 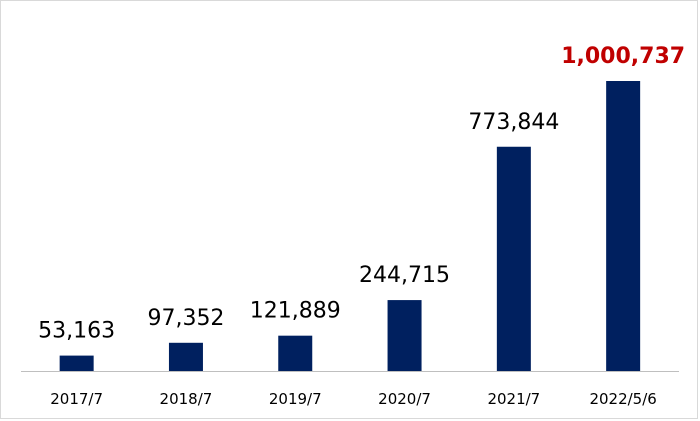 What do you see at coordinates (622, 399) in the screenshot?
I see `x-tick-label: 2022/5/6` at bounding box center [622, 399].